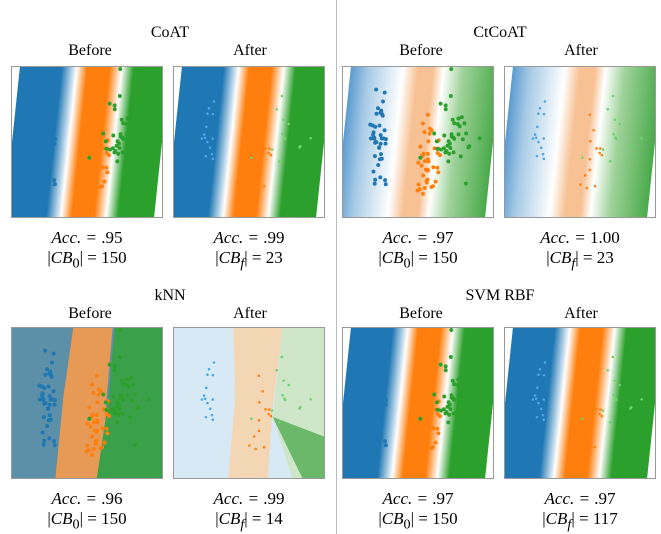  I want to click on after-label: After, so click(581, 313).